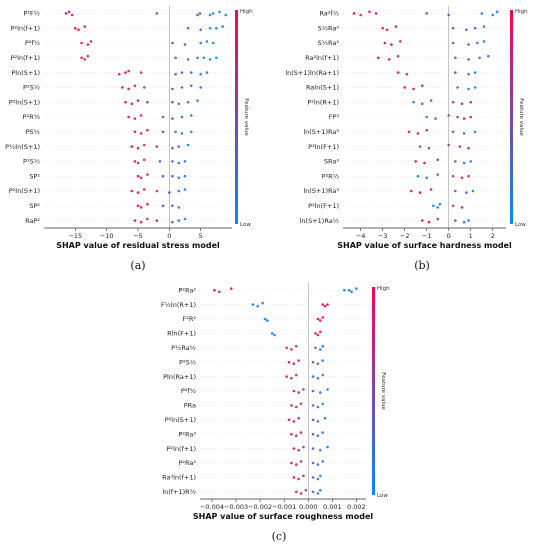 The width and height of the screenshot is (550, 546). Describe the element at coordinates (323, 102) in the screenshot. I see `feature-label: P²ln(R+1)` at that location.